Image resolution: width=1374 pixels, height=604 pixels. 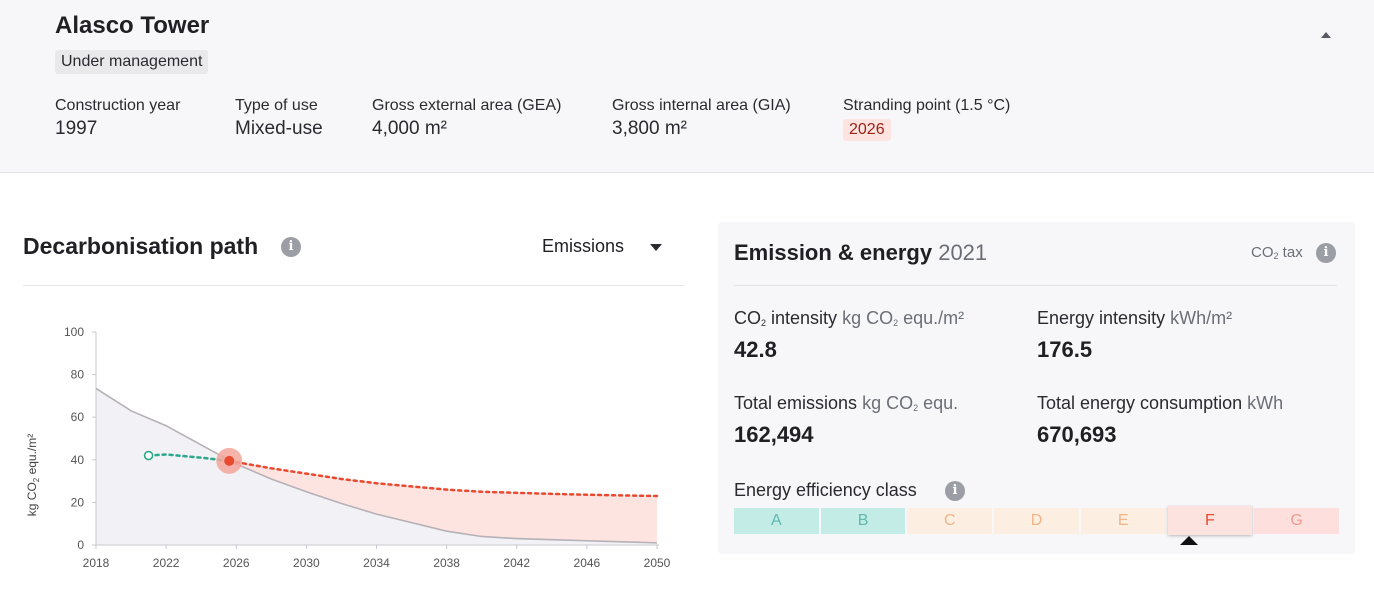 What do you see at coordinates (833, 252) in the screenshot?
I see `panel-title-text: Emission & energy` at bounding box center [833, 252].